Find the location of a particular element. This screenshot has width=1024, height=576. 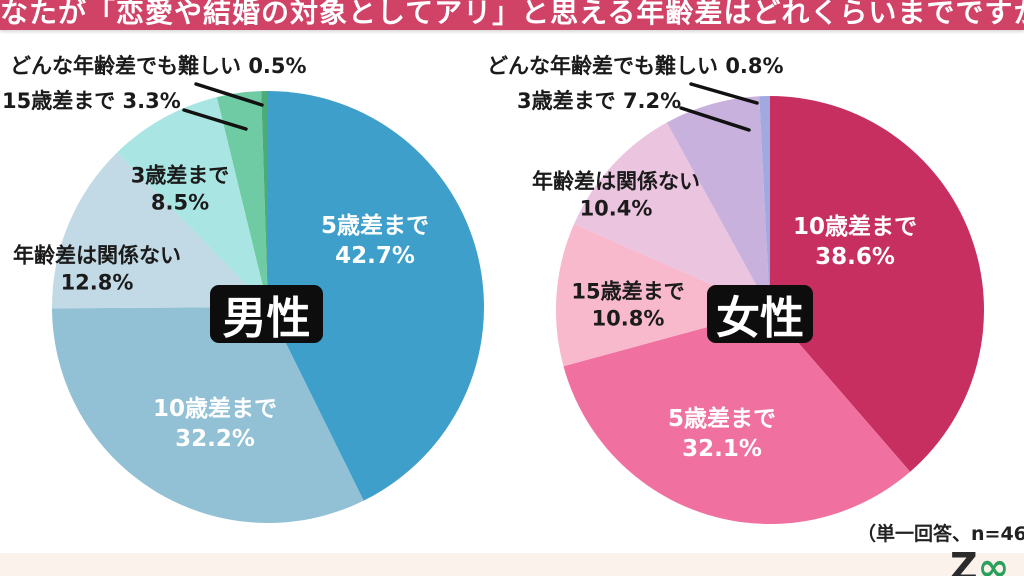

leader-line-women-3years is located at coordinates (715, 119).